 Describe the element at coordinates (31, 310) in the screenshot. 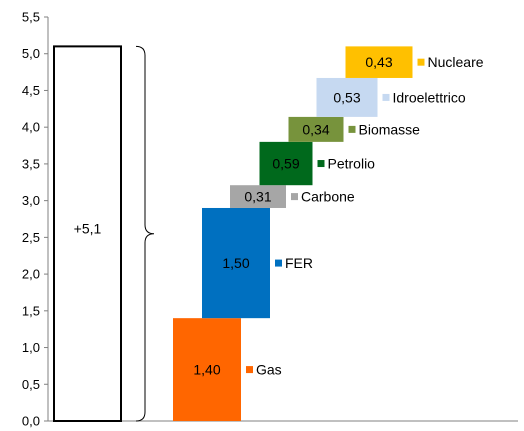

I see `y-tick-label: 1,5` at that location.